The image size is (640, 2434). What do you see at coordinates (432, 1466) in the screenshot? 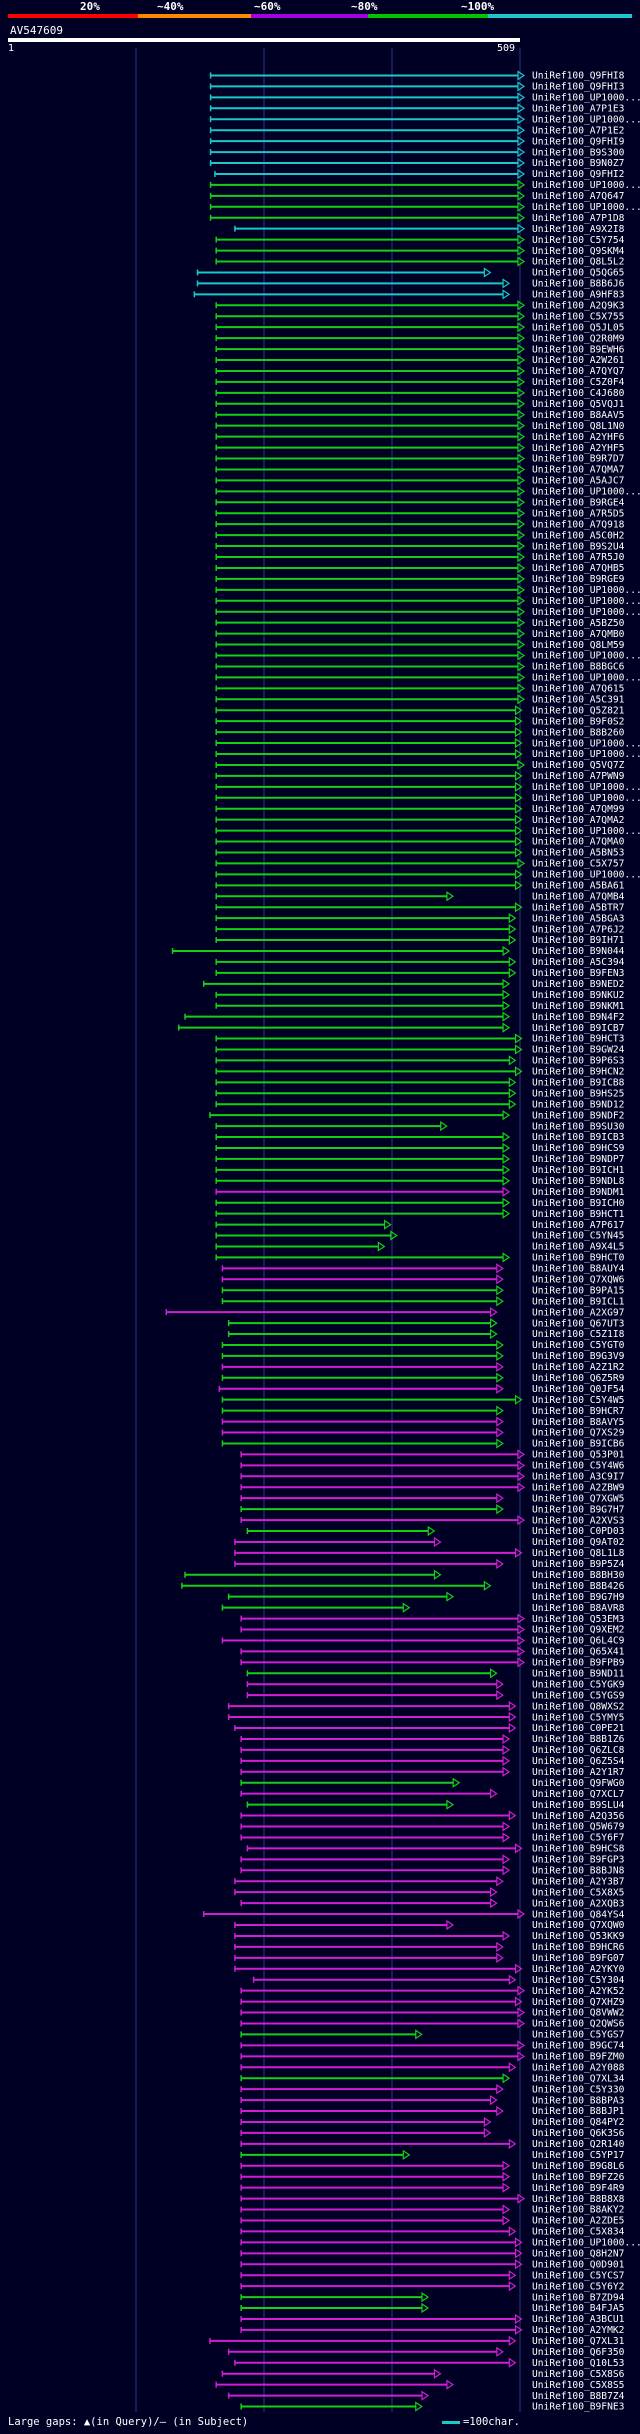
I see `hit-row: UniRef100_C5Y4W6` at bounding box center [432, 1466].